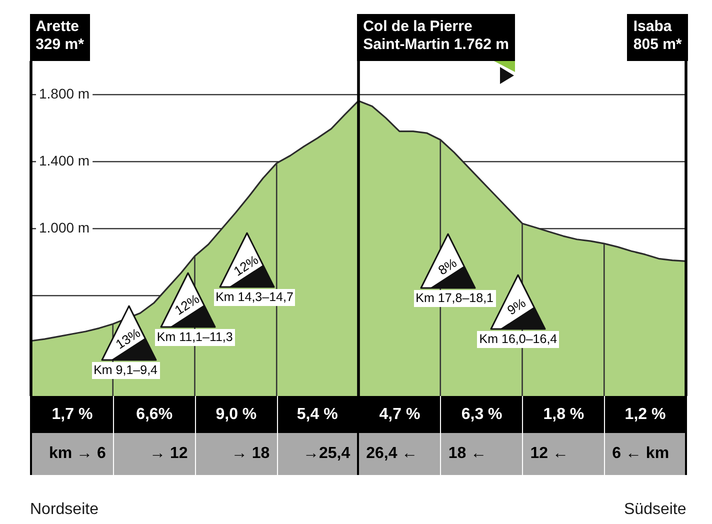 This screenshot has height=524, width=712. Describe the element at coordinates (516, 306) in the screenshot. I see `annotation: 9%` at that location.